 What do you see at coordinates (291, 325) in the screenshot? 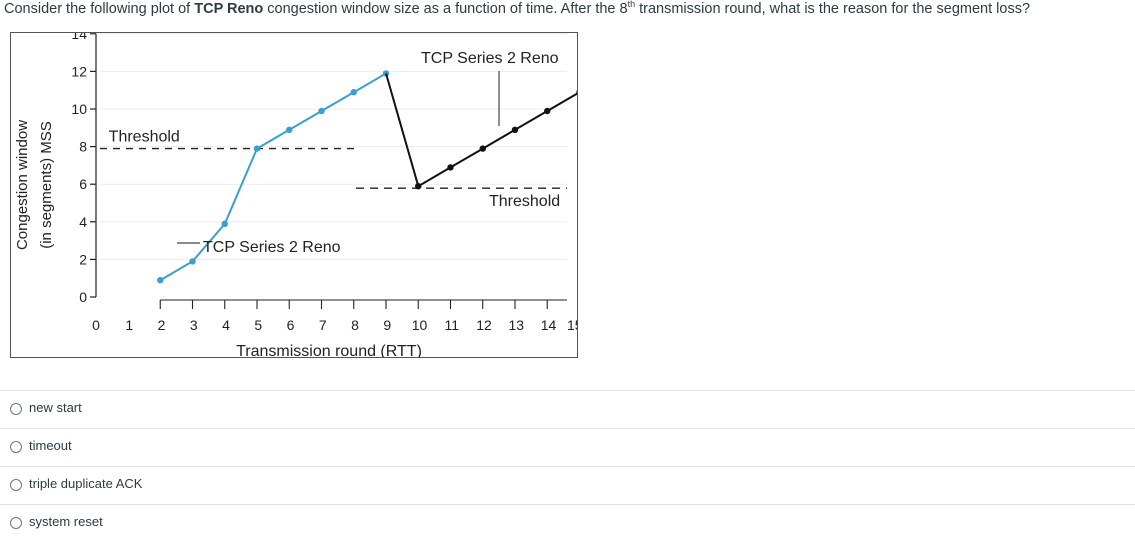
I see `x-tick-label: 6` at bounding box center [291, 325].